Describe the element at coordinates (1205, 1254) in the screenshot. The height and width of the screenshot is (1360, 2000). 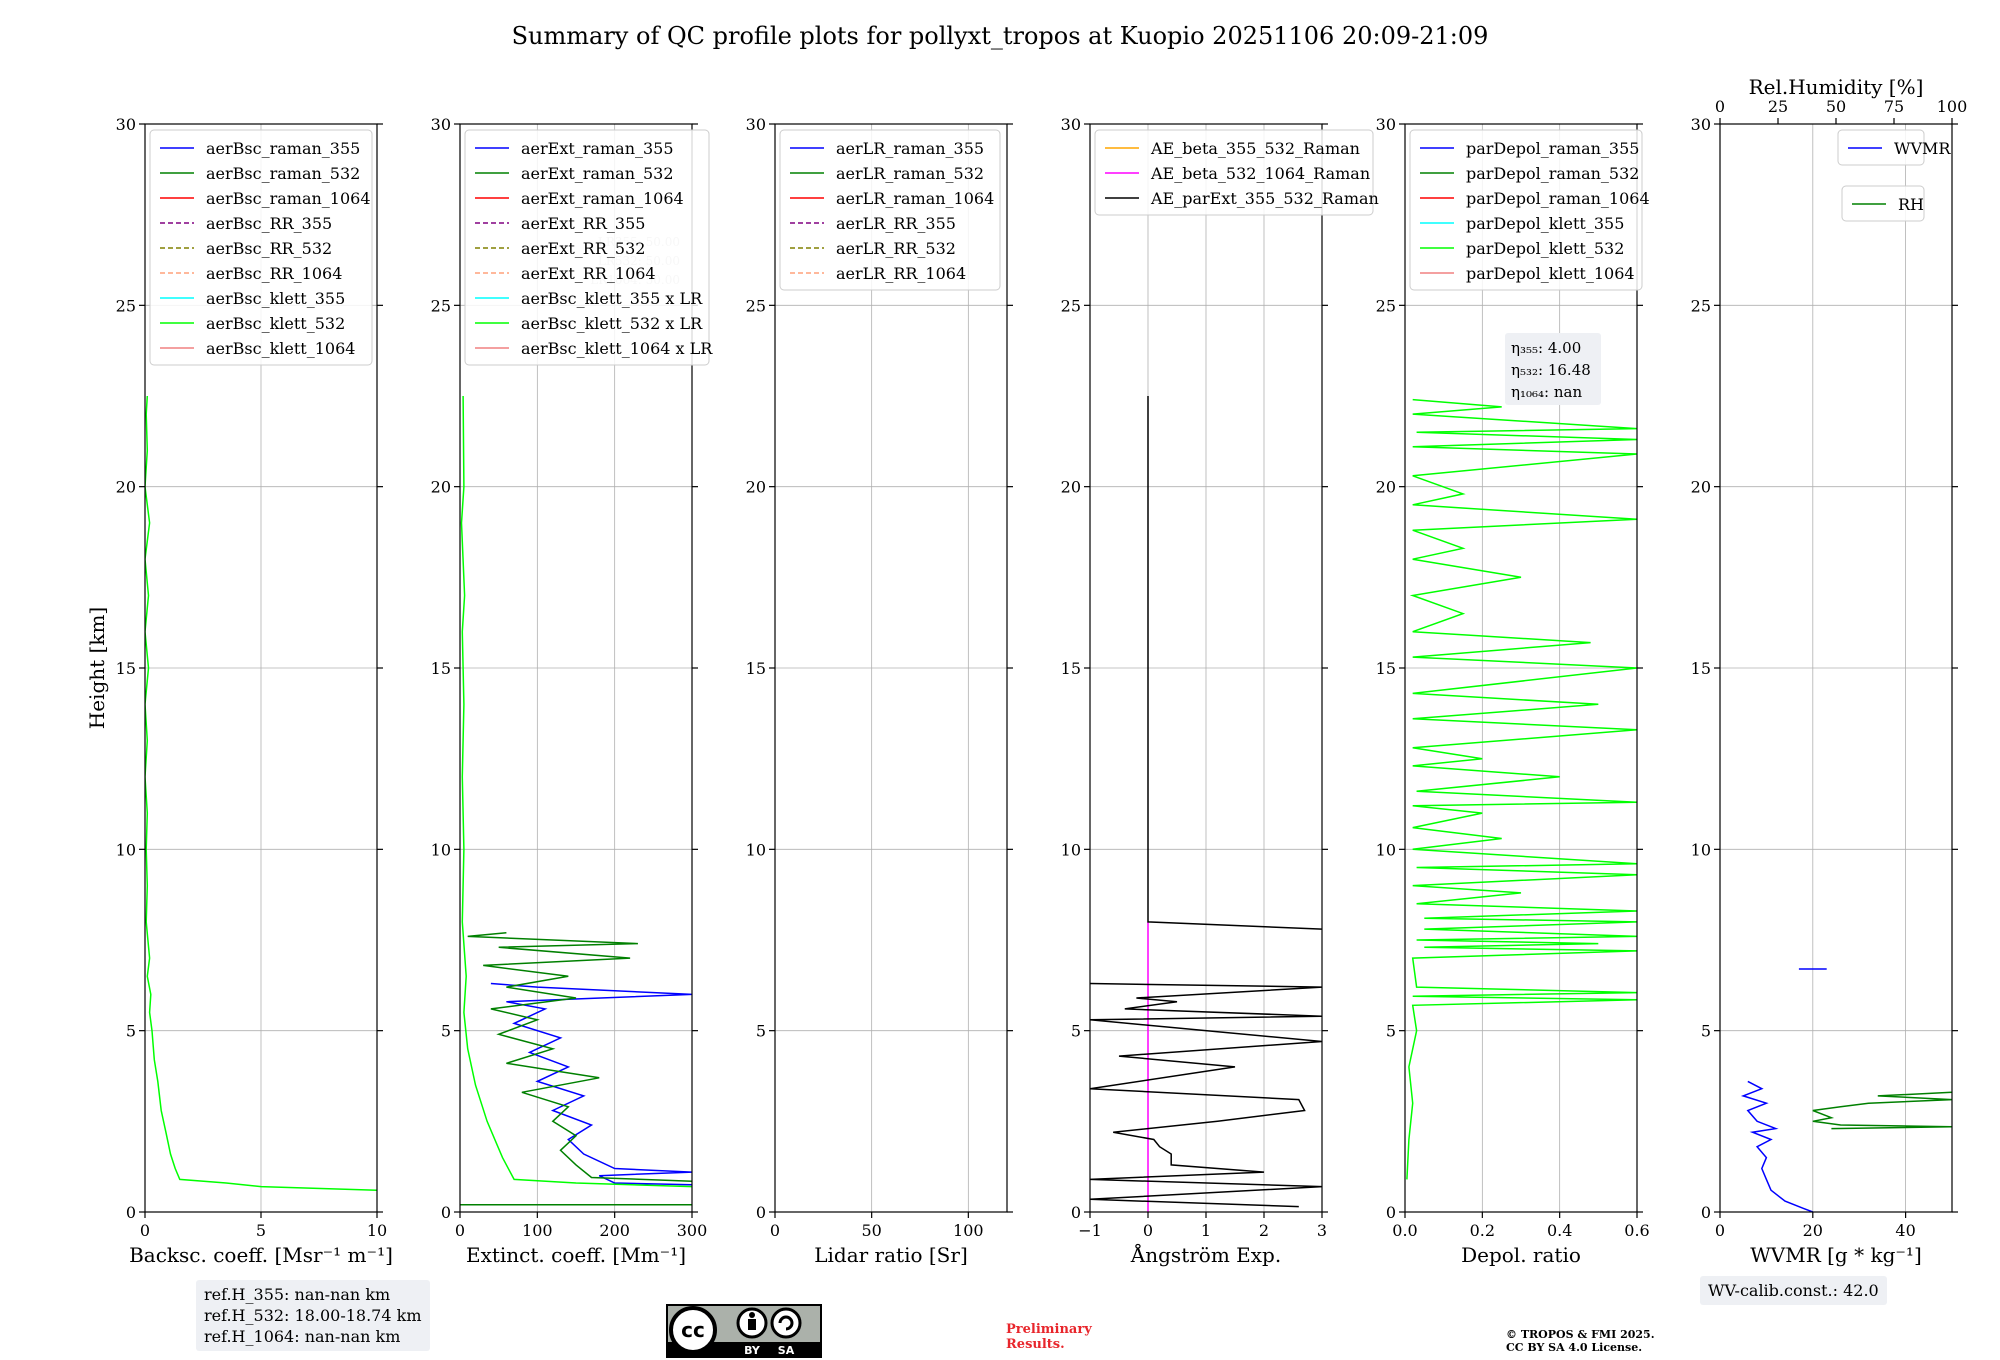
I see `x-axis-label: Ångström Exp.` at that location.